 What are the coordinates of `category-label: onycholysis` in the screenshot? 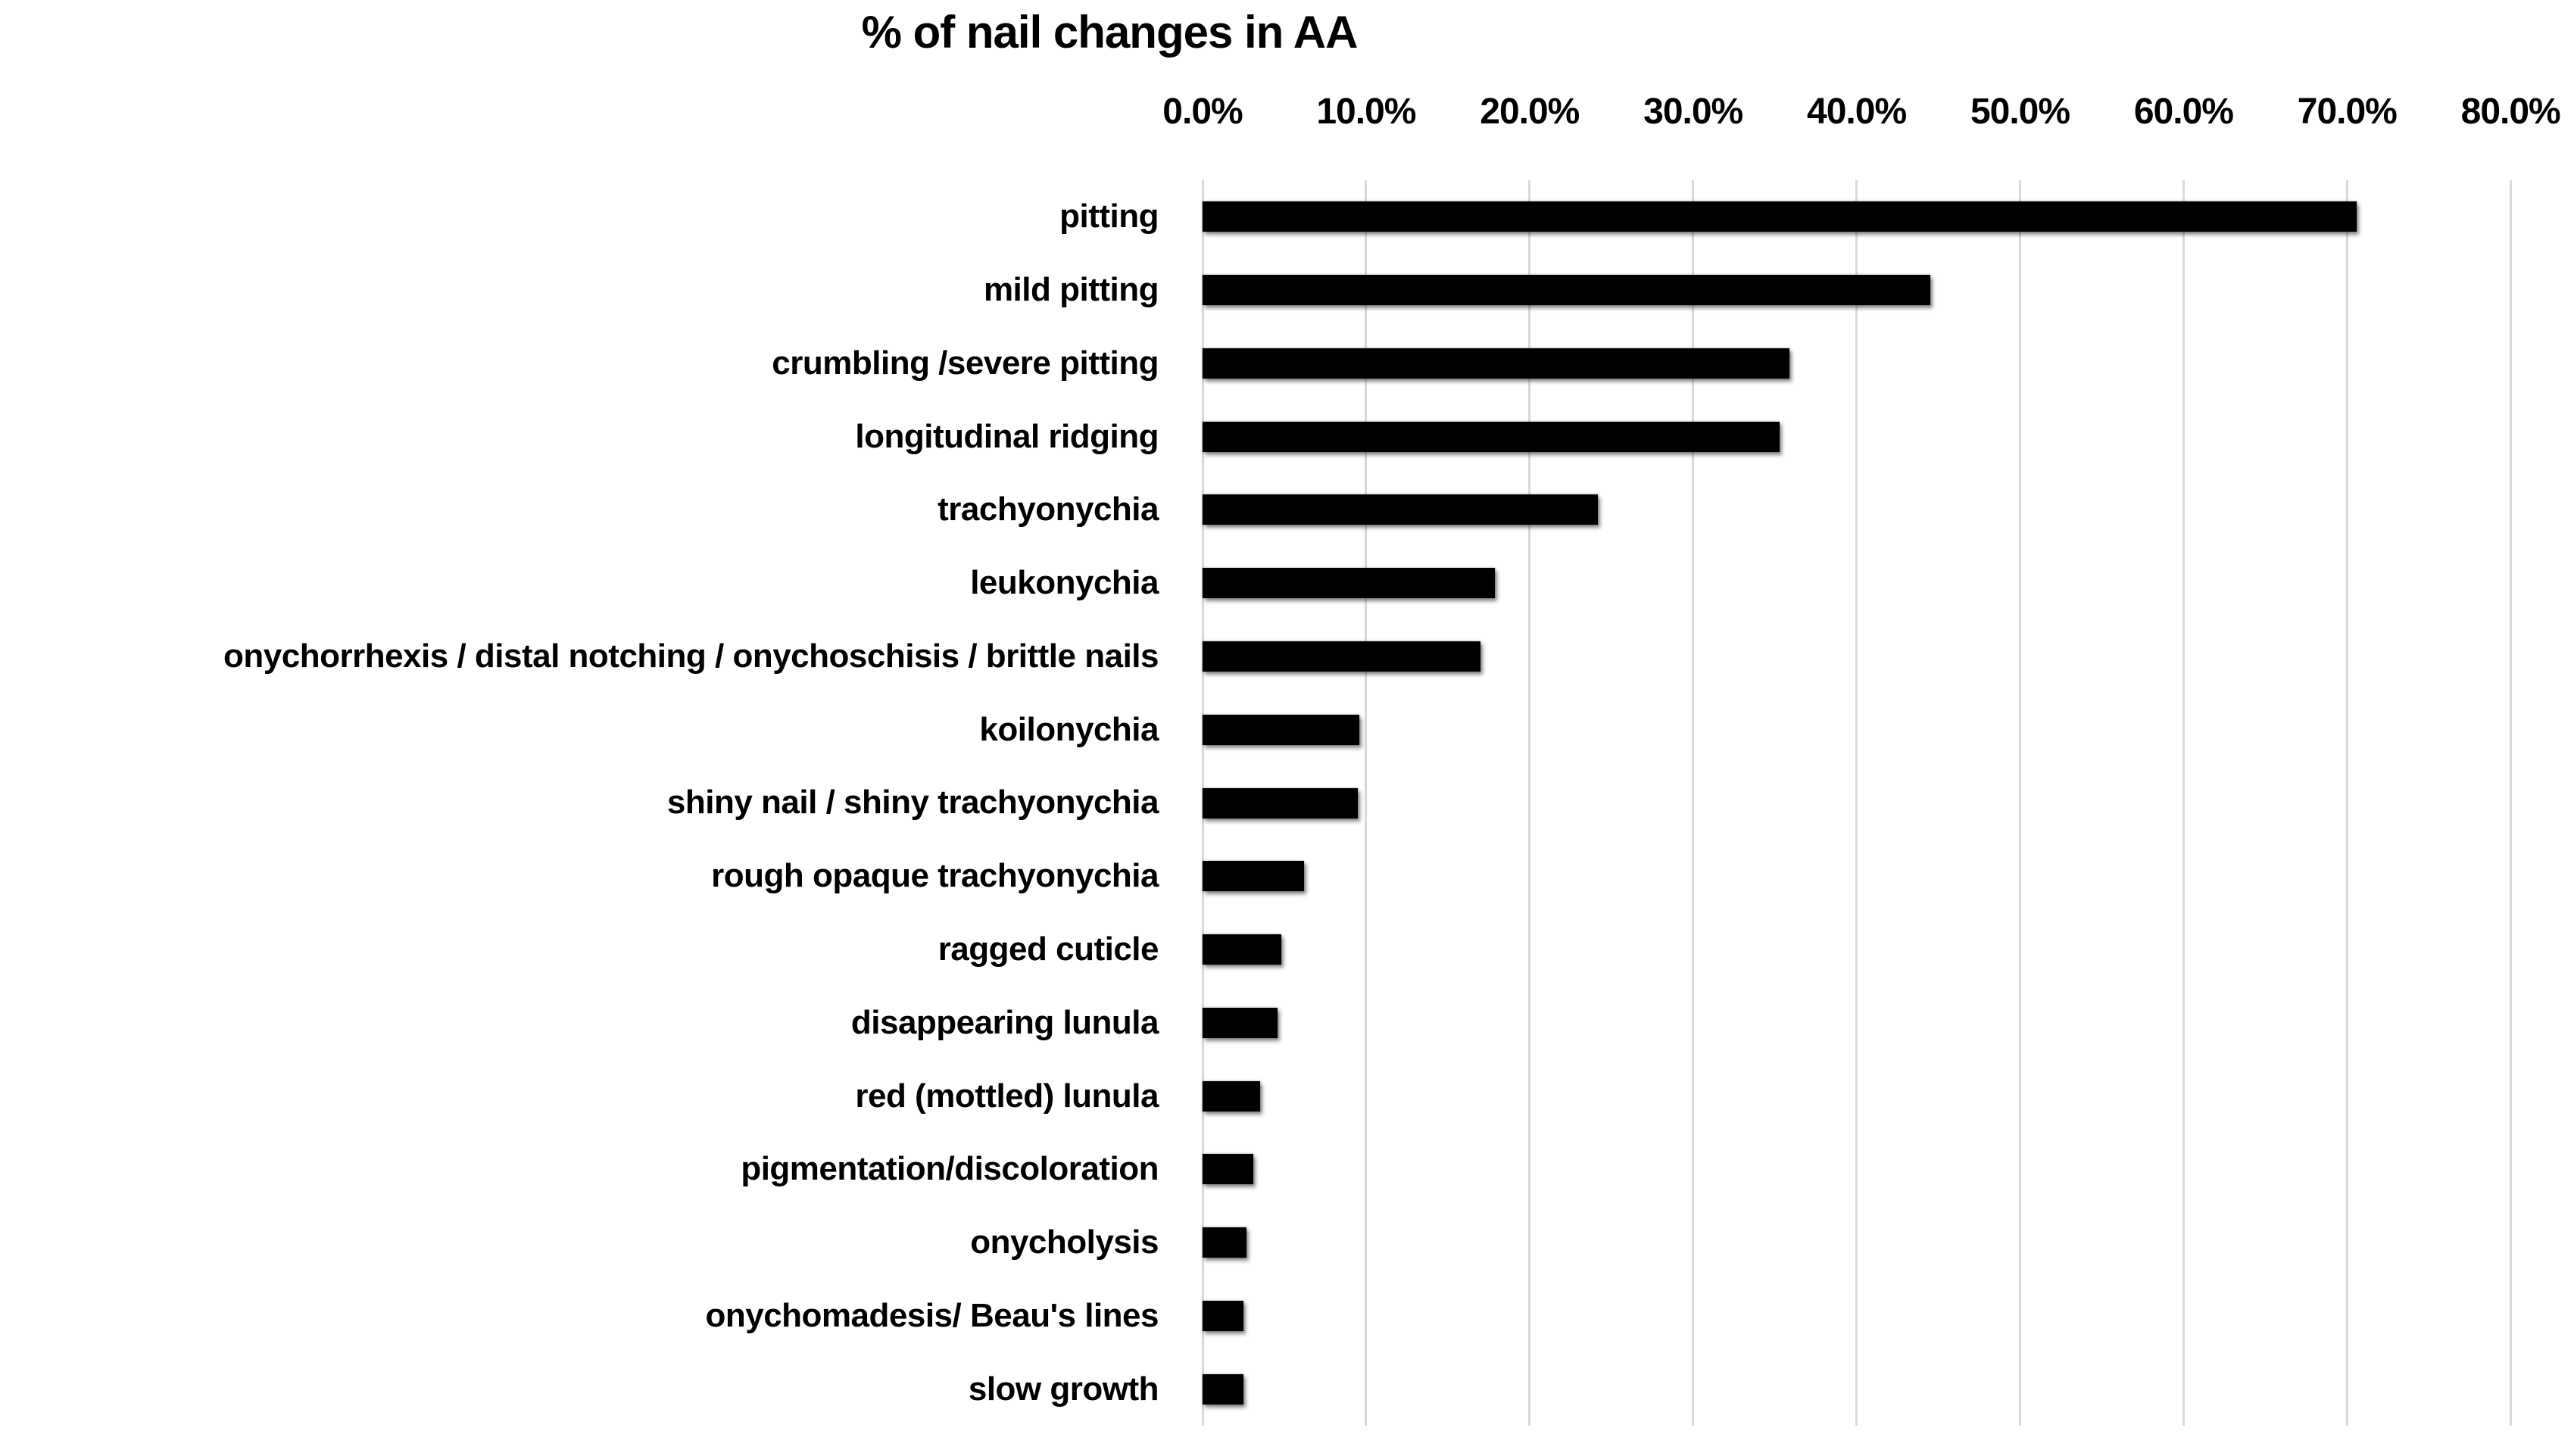 It's located at (1064, 1242).